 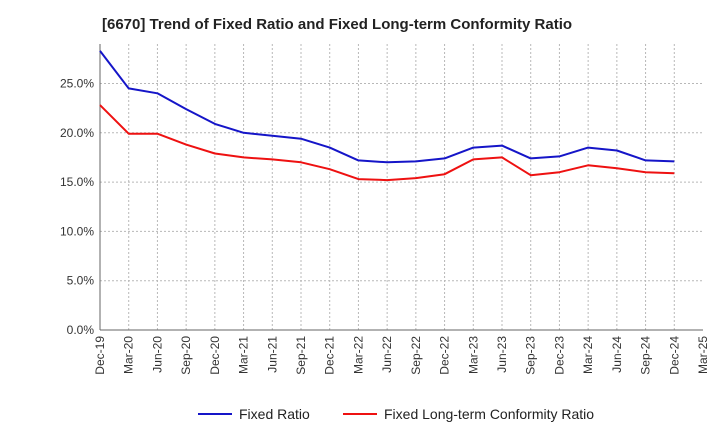 What do you see at coordinates (301, 355) in the screenshot?
I see `x-tick-label: Sep-21` at bounding box center [301, 355].